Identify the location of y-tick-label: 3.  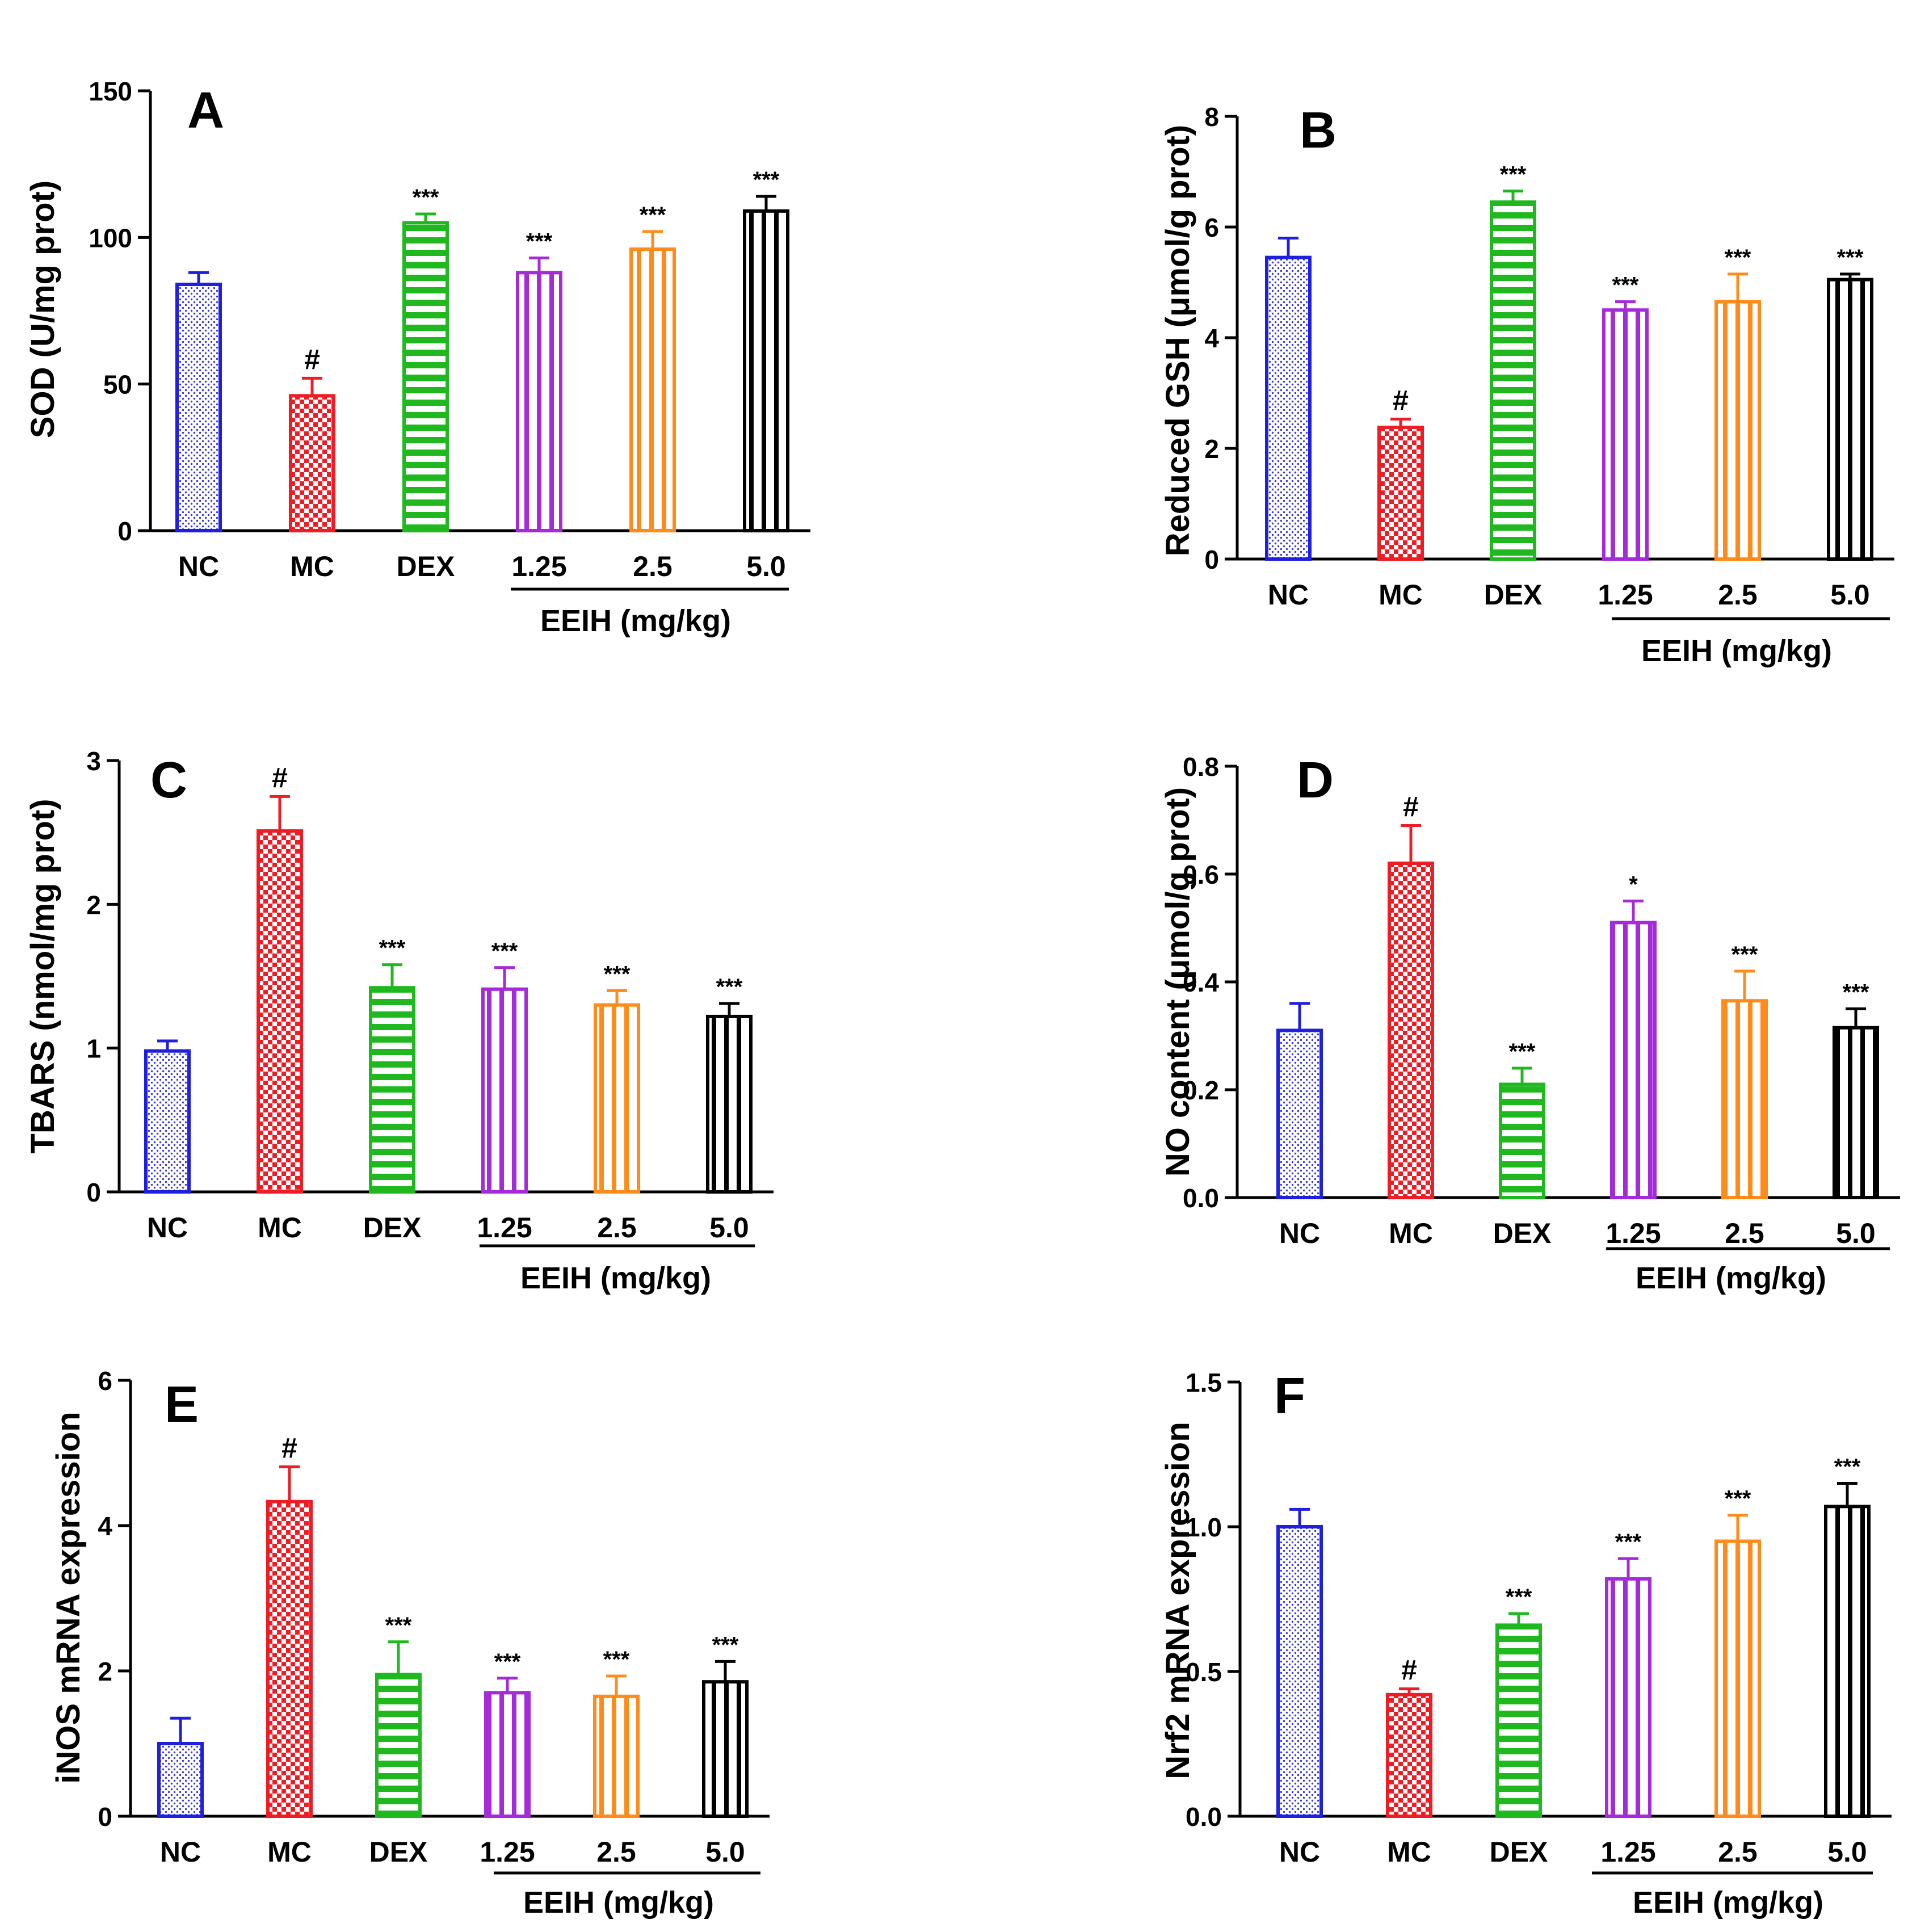
(93, 761).